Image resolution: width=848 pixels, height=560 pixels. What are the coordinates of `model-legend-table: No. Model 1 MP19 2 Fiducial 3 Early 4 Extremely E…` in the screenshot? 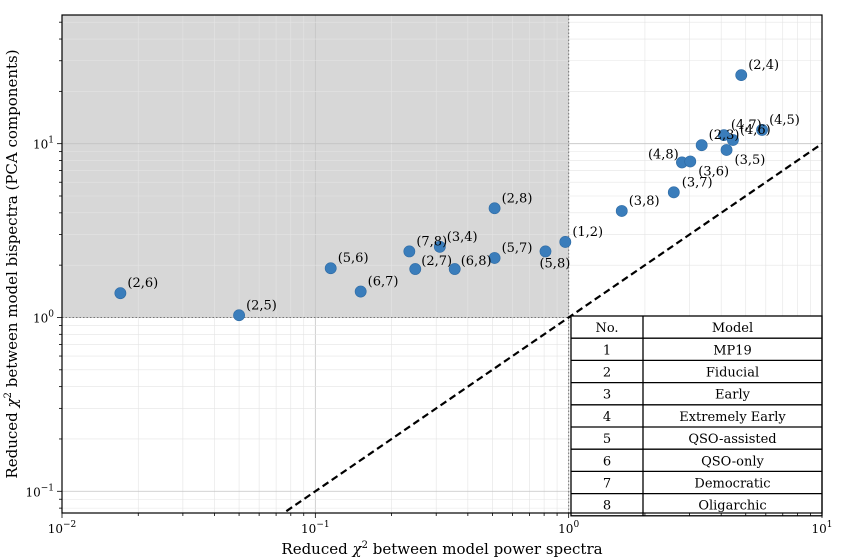 It's located at (696, 416).